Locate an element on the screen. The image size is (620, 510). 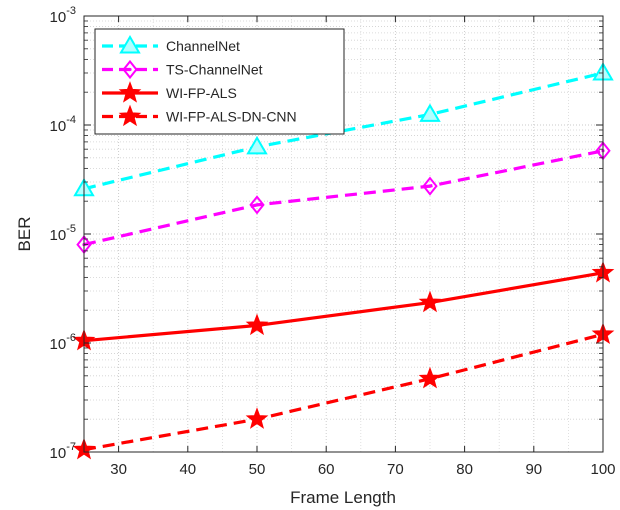
x-tick-label: 50 is located at coordinates (257, 469).